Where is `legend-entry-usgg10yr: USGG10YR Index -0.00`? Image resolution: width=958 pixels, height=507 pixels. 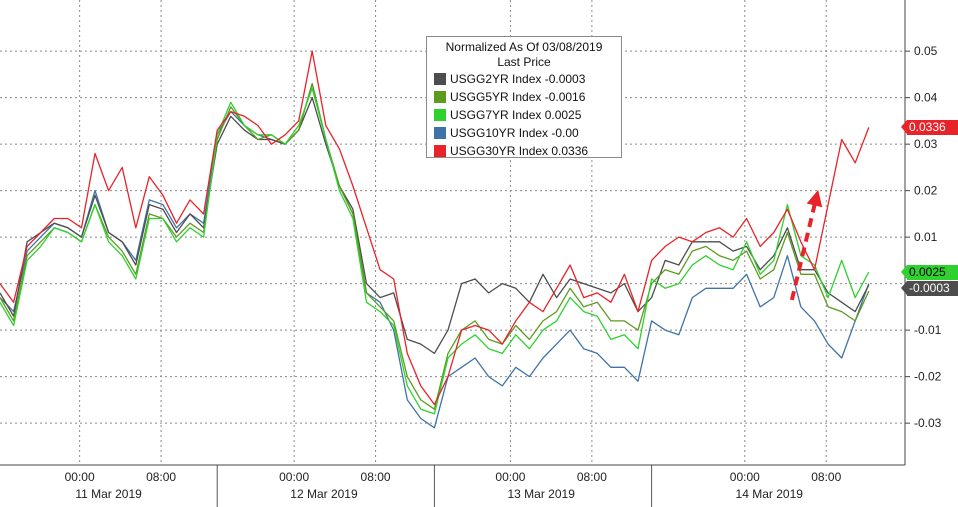
legend-entry-usgg10yr: USGG10YR Index -0.00 is located at coordinates (524, 133).